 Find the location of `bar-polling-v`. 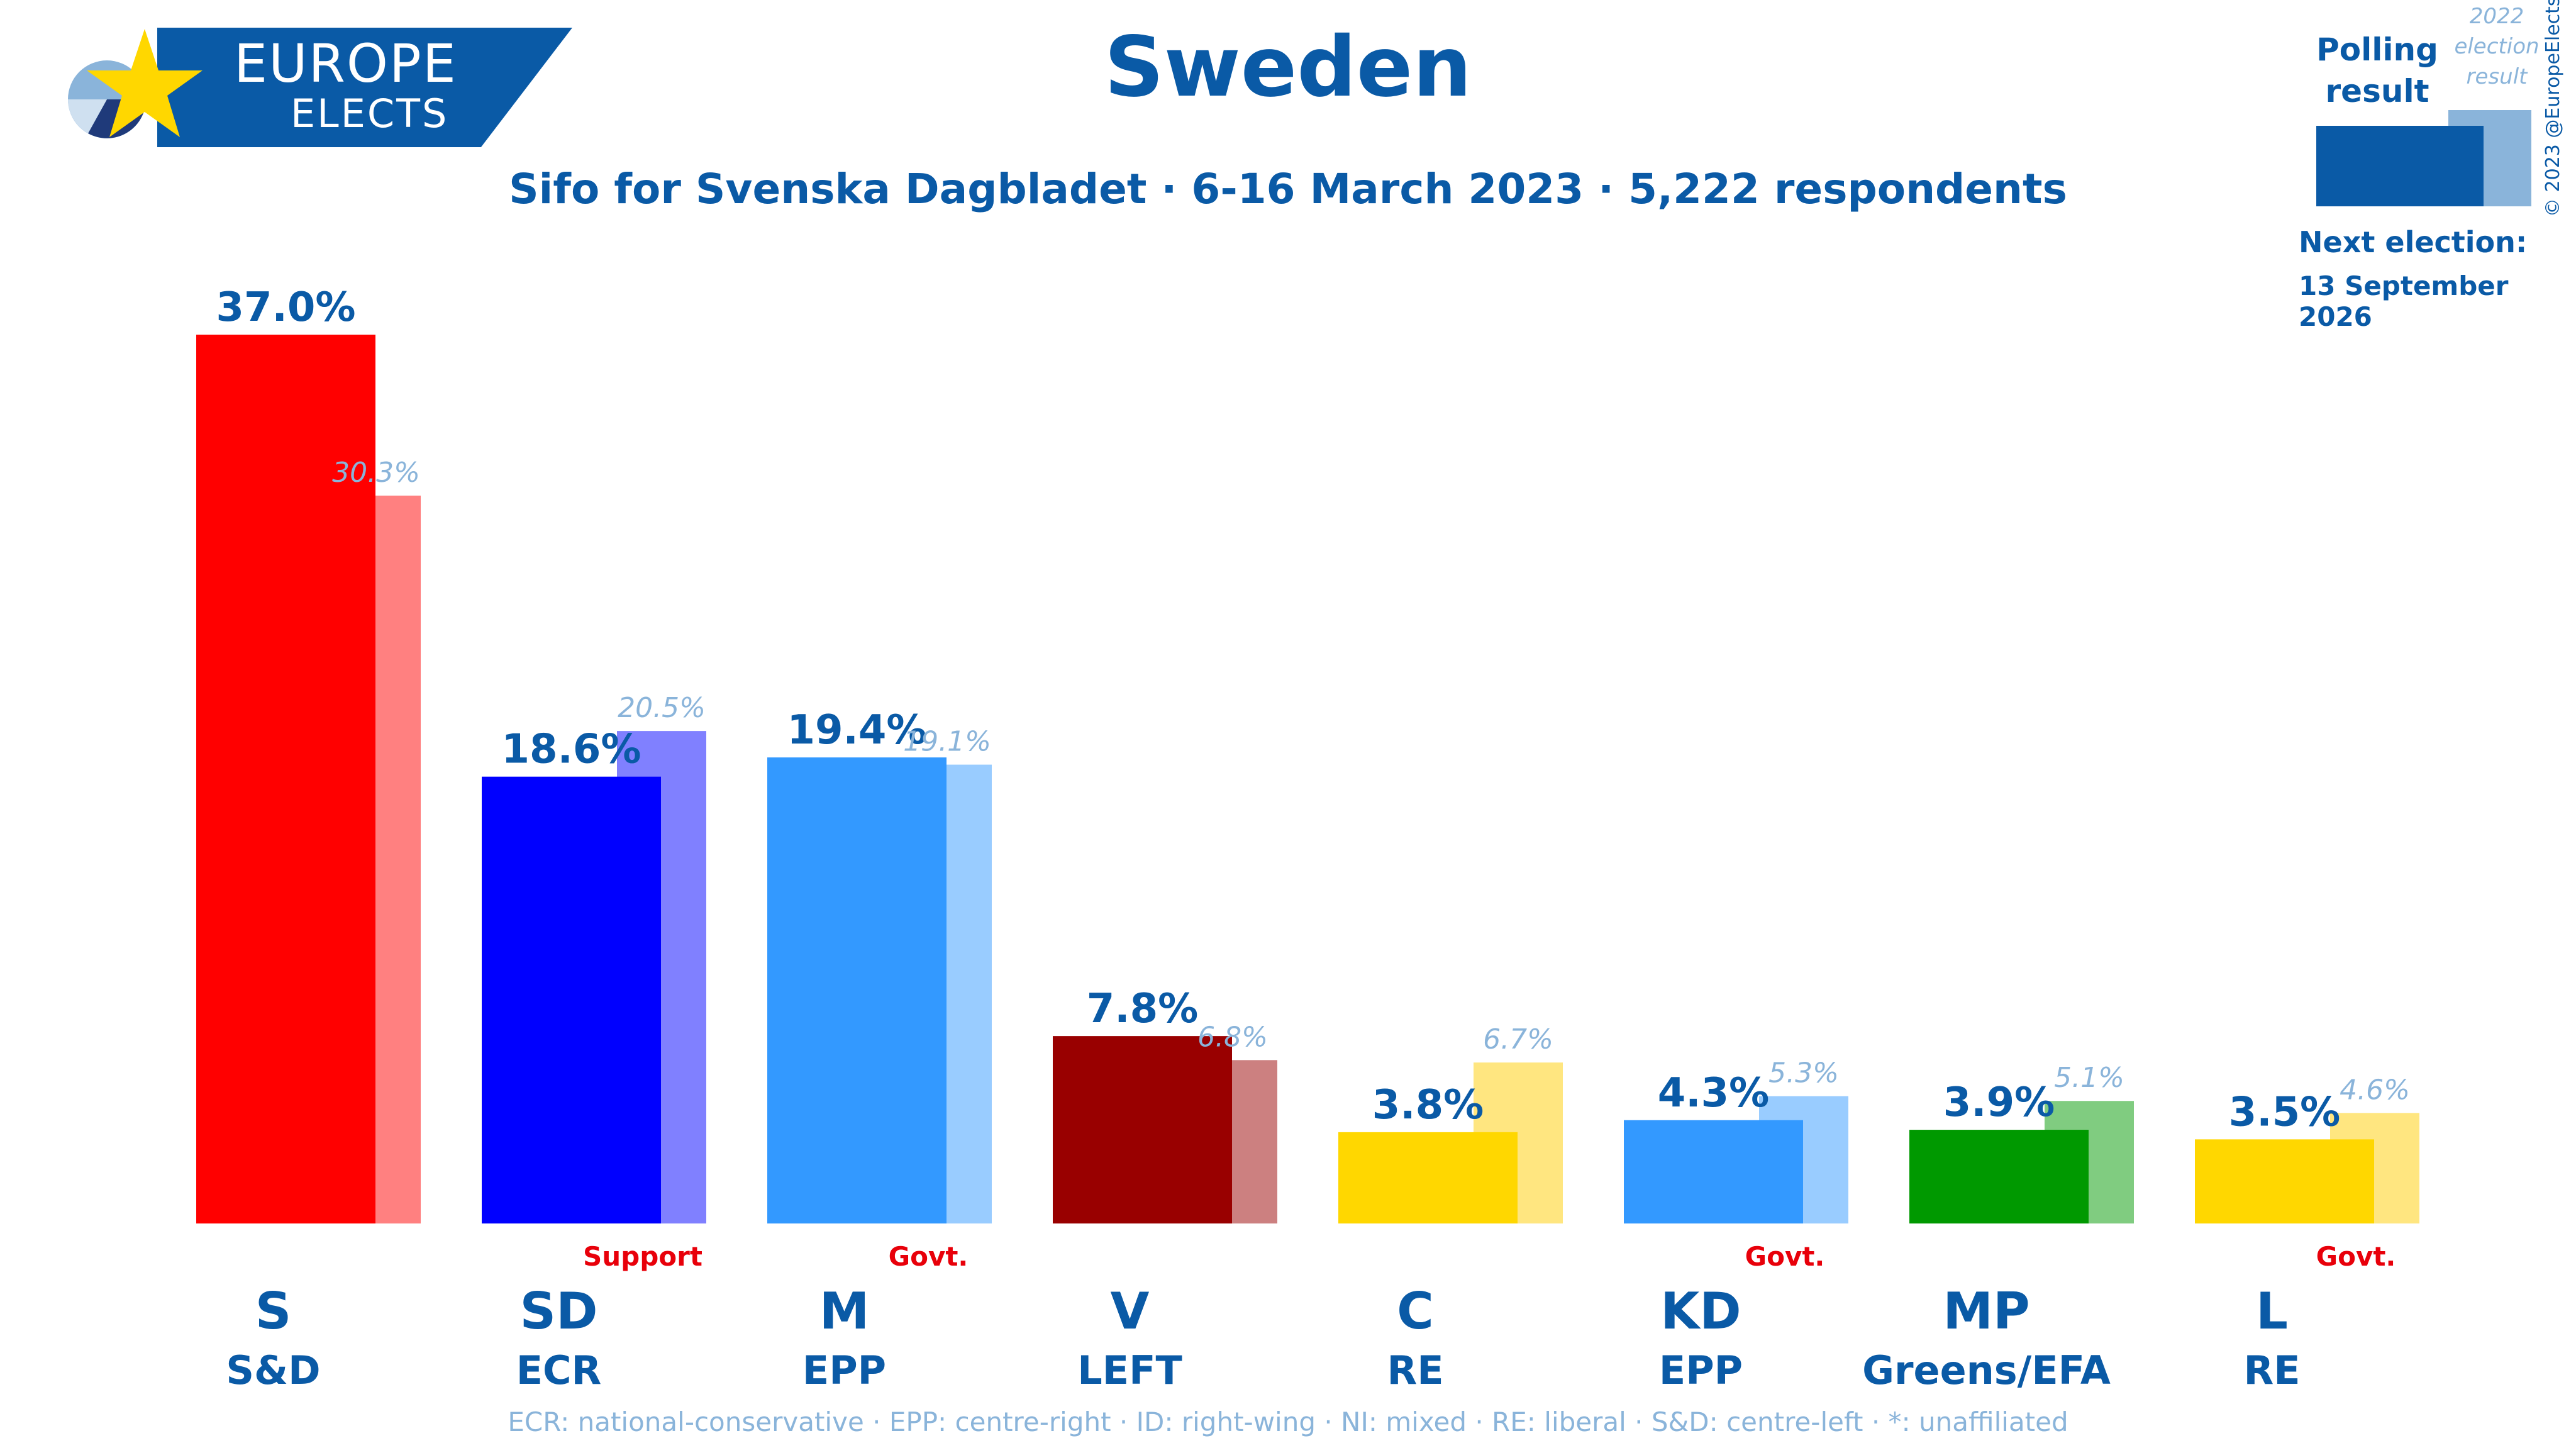

bar-polling-v is located at coordinates (1142, 1129).